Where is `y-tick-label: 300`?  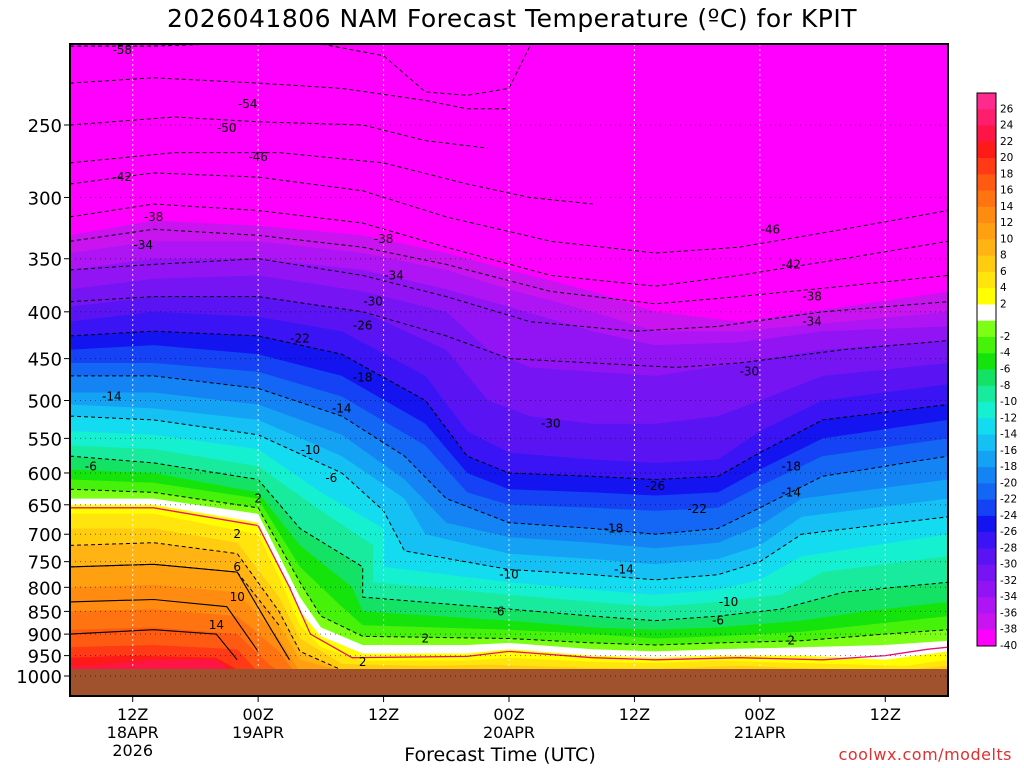 y-tick-label: 300 is located at coordinates (45, 198).